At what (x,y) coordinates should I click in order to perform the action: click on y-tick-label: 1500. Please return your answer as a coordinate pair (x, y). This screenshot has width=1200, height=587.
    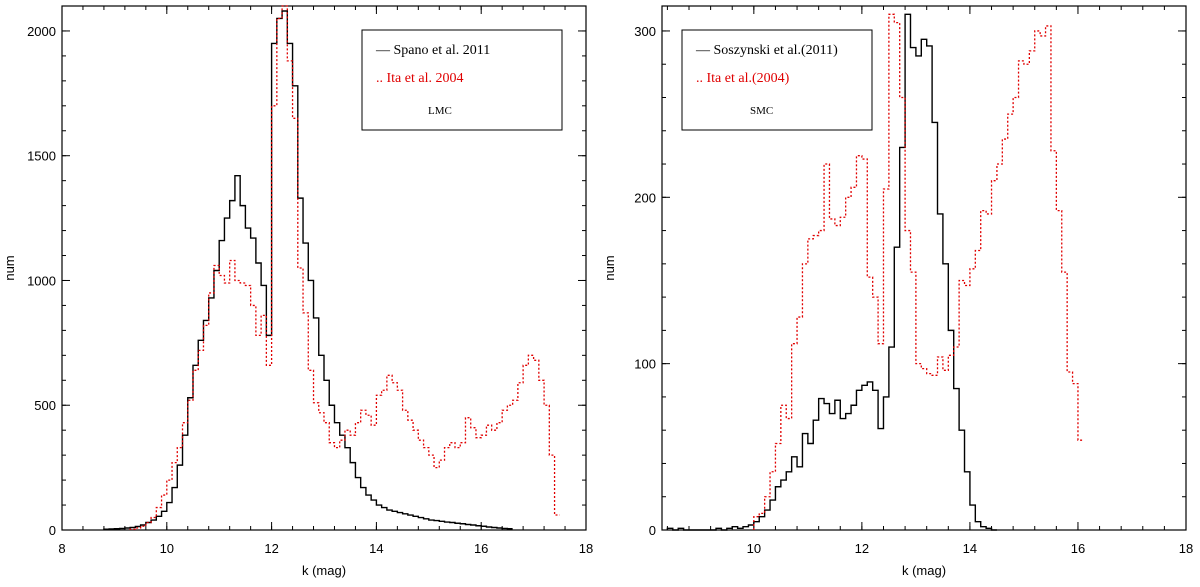
    Looking at the image, I should click on (41, 156).